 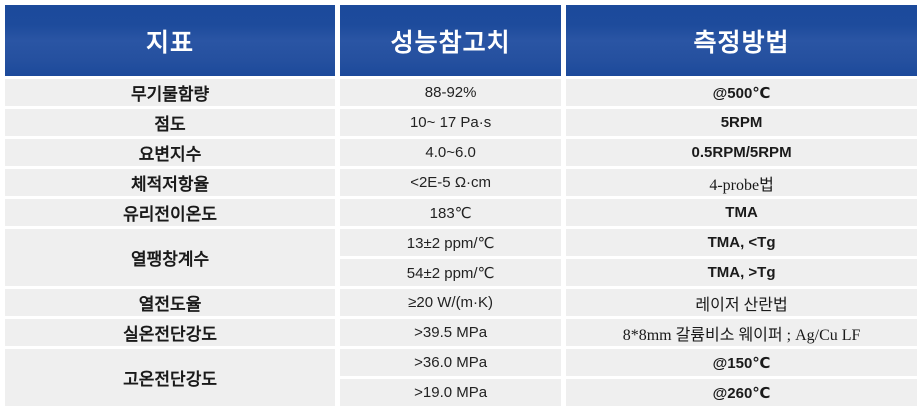 What do you see at coordinates (741, 362) in the screenshot?
I see `method-cell: @150℃` at bounding box center [741, 362].